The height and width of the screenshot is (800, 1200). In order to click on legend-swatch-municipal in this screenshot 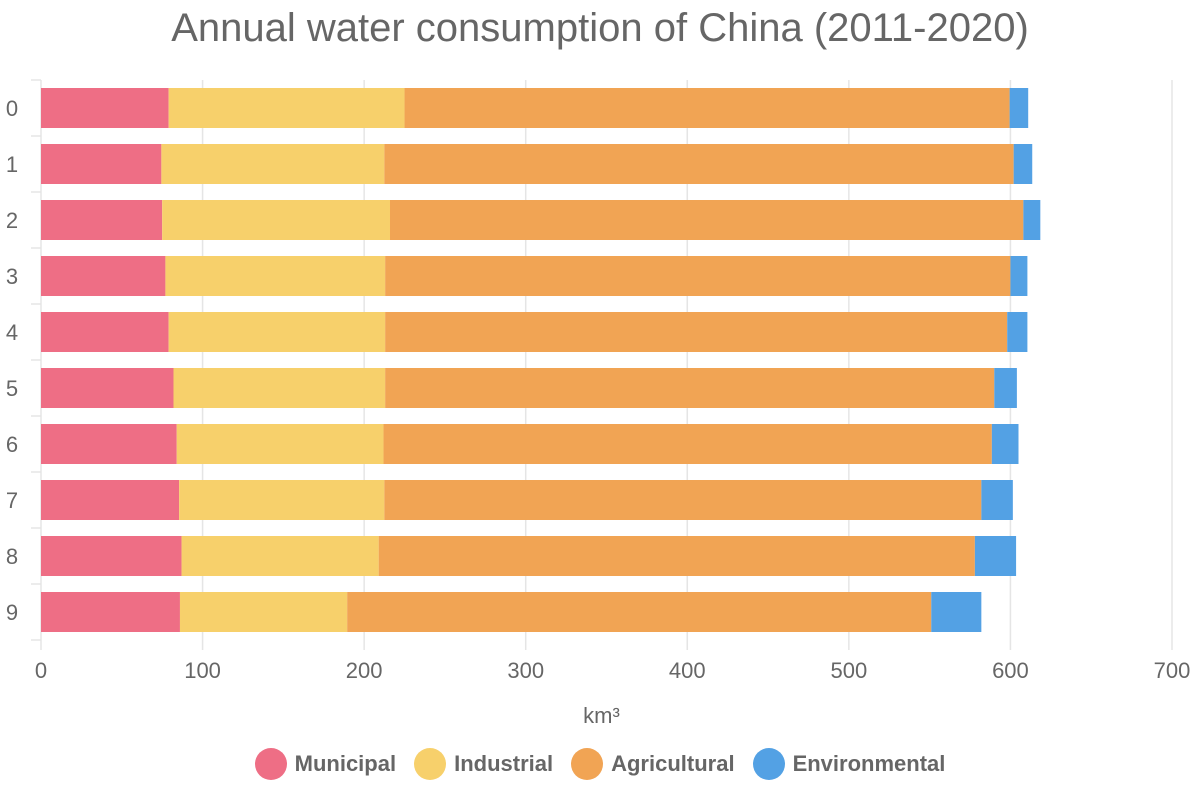, I will do `click(270, 764)`.